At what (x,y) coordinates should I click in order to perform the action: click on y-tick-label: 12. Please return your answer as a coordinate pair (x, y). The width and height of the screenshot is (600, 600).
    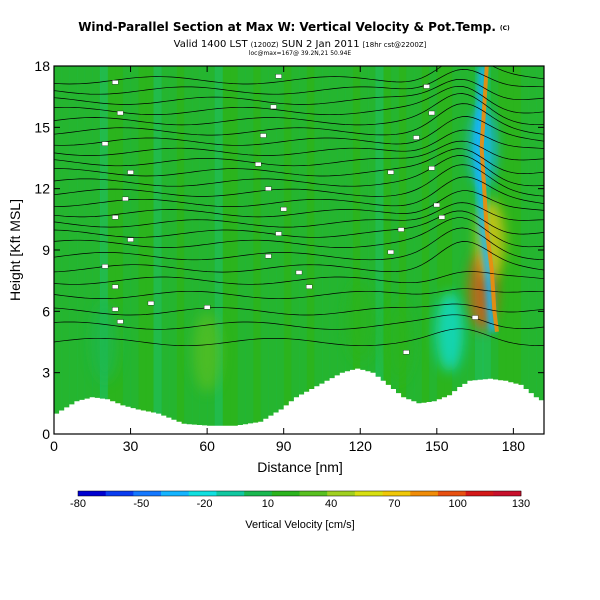
    Looking at the image, I should click on (42, 189).